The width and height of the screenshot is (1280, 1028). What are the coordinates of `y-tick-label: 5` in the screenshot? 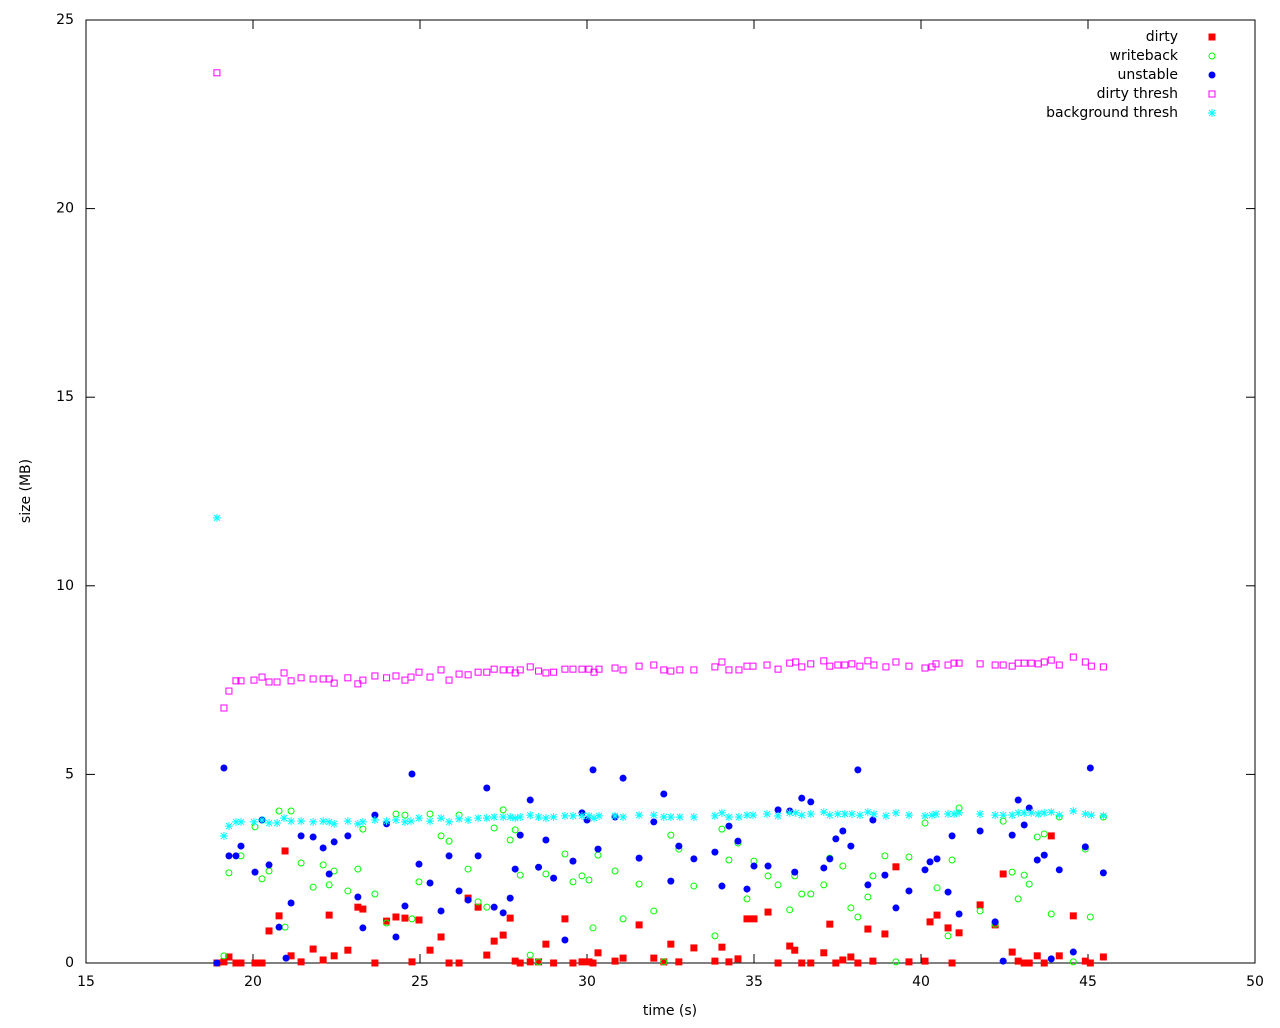 It's located at (69, 774).